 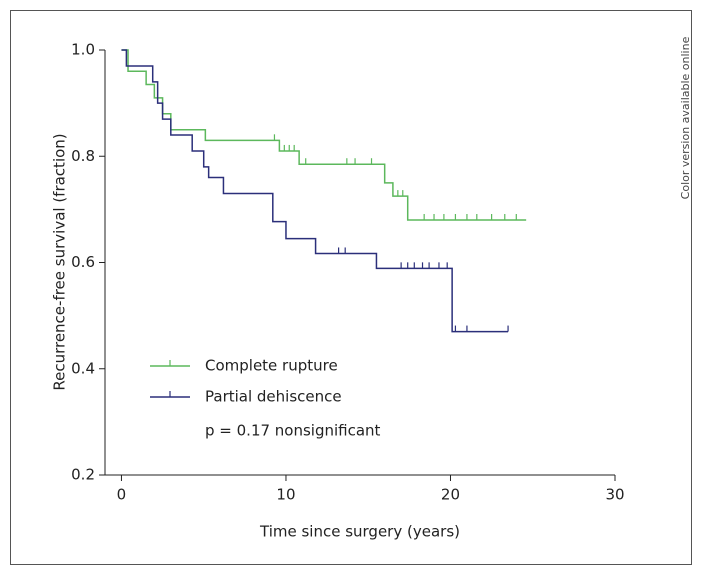 I want to click on x-tick-label: 0, so click(x=122, y=495).